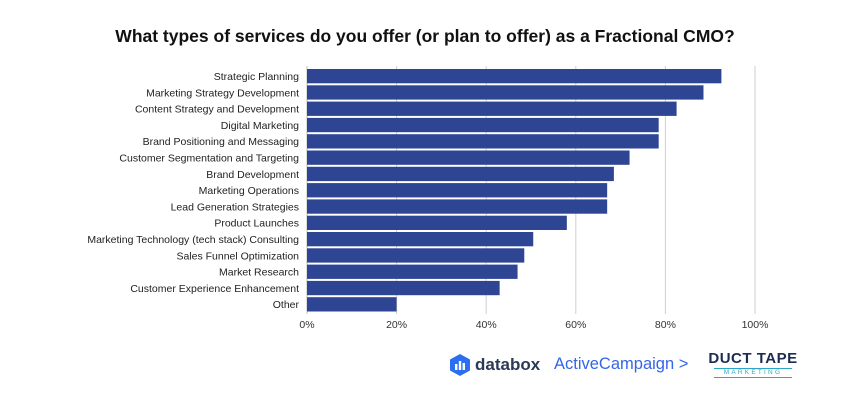 This screenshot has width=850, height=400. Describe the element at coordinates (217, 110) in the screenshot. I see `category-label: Content Strategy and Development` at that location.